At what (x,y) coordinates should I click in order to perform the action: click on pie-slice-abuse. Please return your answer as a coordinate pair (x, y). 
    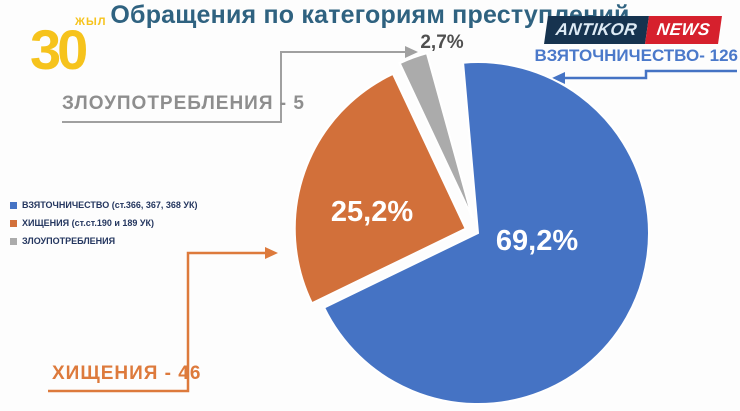
    Looking at the image, I should click on (436, 135).